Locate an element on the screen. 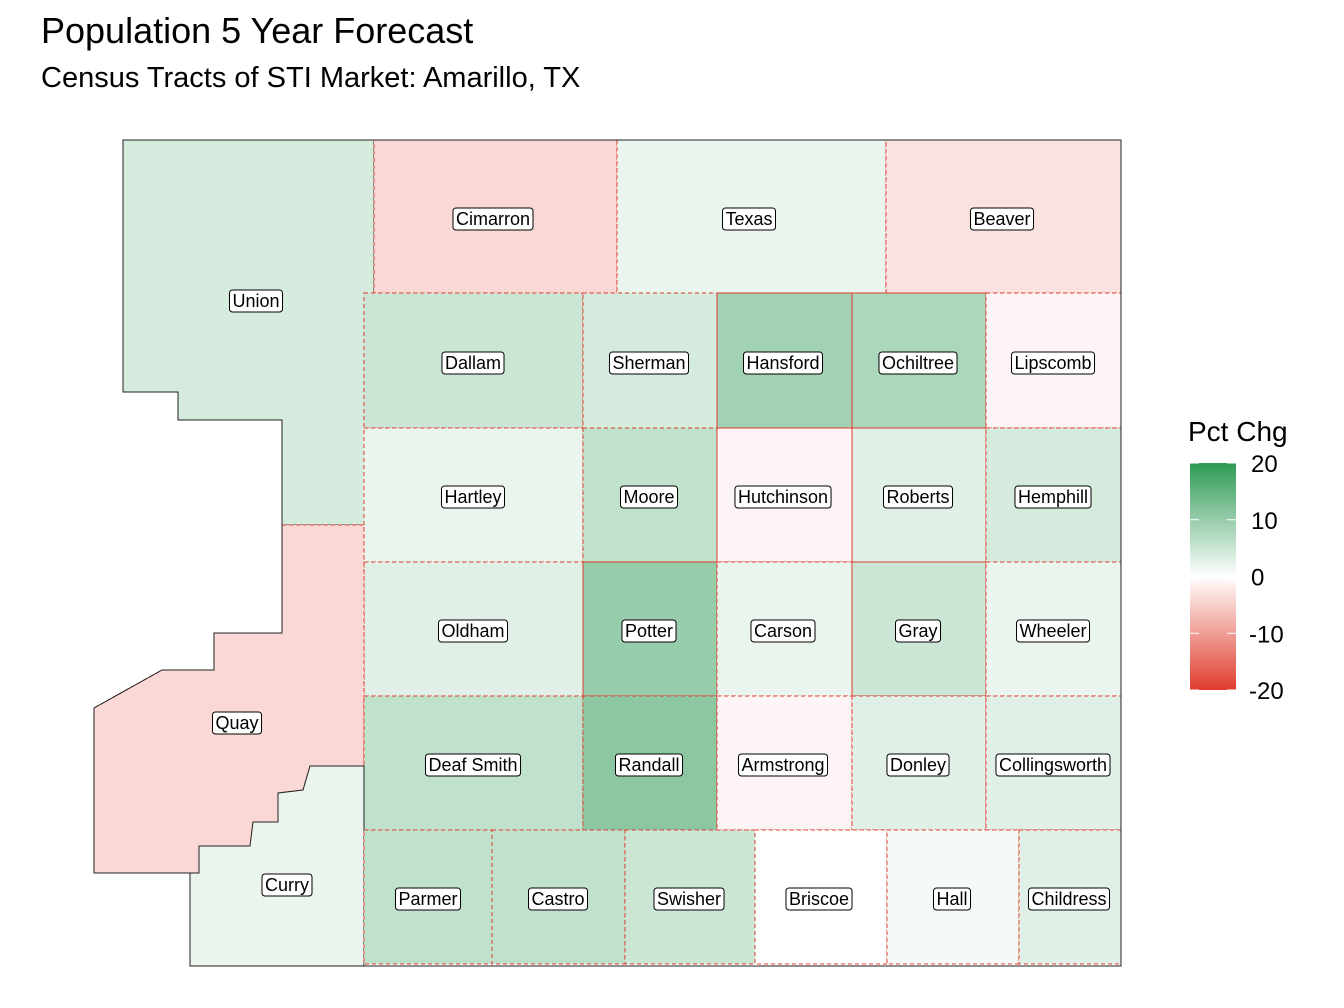  county-label-ochiltree: Ochiltree is located at coordinates (918, 363).